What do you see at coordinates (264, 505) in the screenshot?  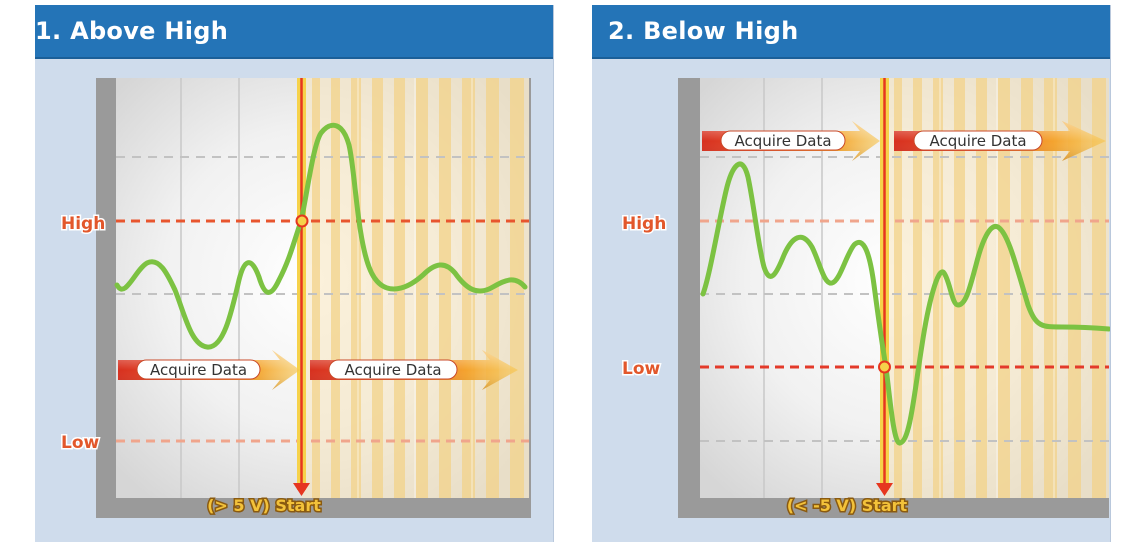 I see `start-label: (> 5 V) Start` at bounding box center [264, 505].